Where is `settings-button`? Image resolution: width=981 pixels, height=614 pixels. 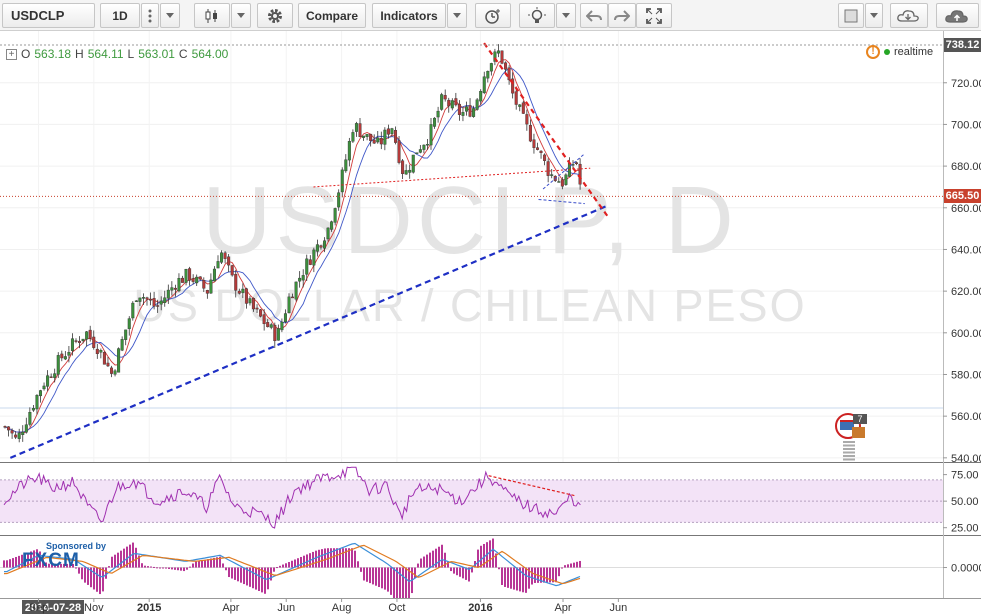
settings-button is located at coordinates (275, 15).